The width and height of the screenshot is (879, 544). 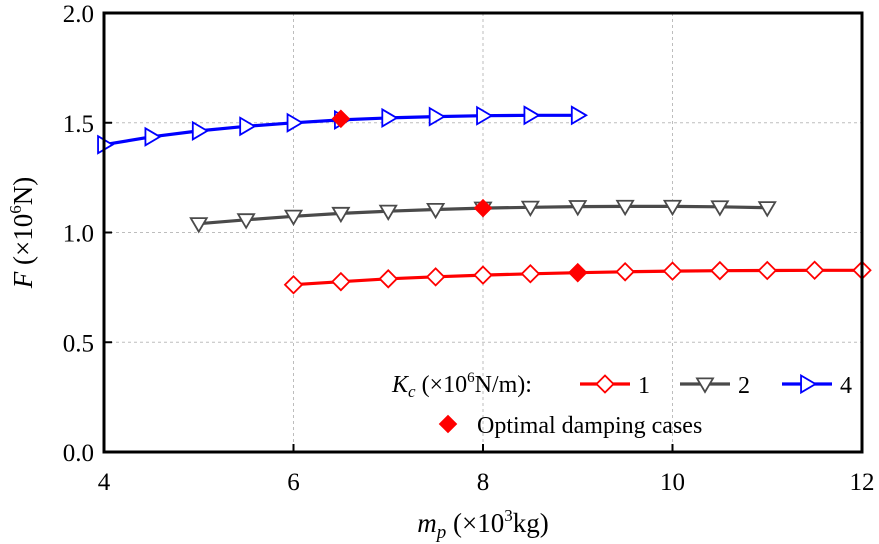 I want to click on y-tick-label: 1.0, so click(x=78, y=234).